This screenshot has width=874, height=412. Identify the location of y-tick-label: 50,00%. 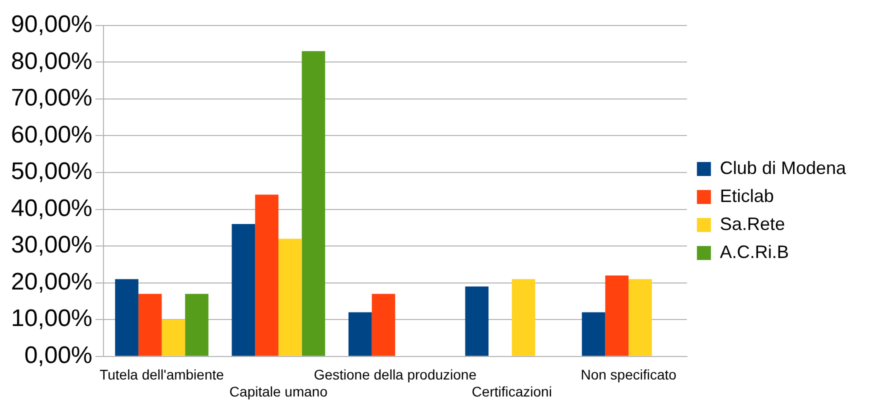
(51, 172).